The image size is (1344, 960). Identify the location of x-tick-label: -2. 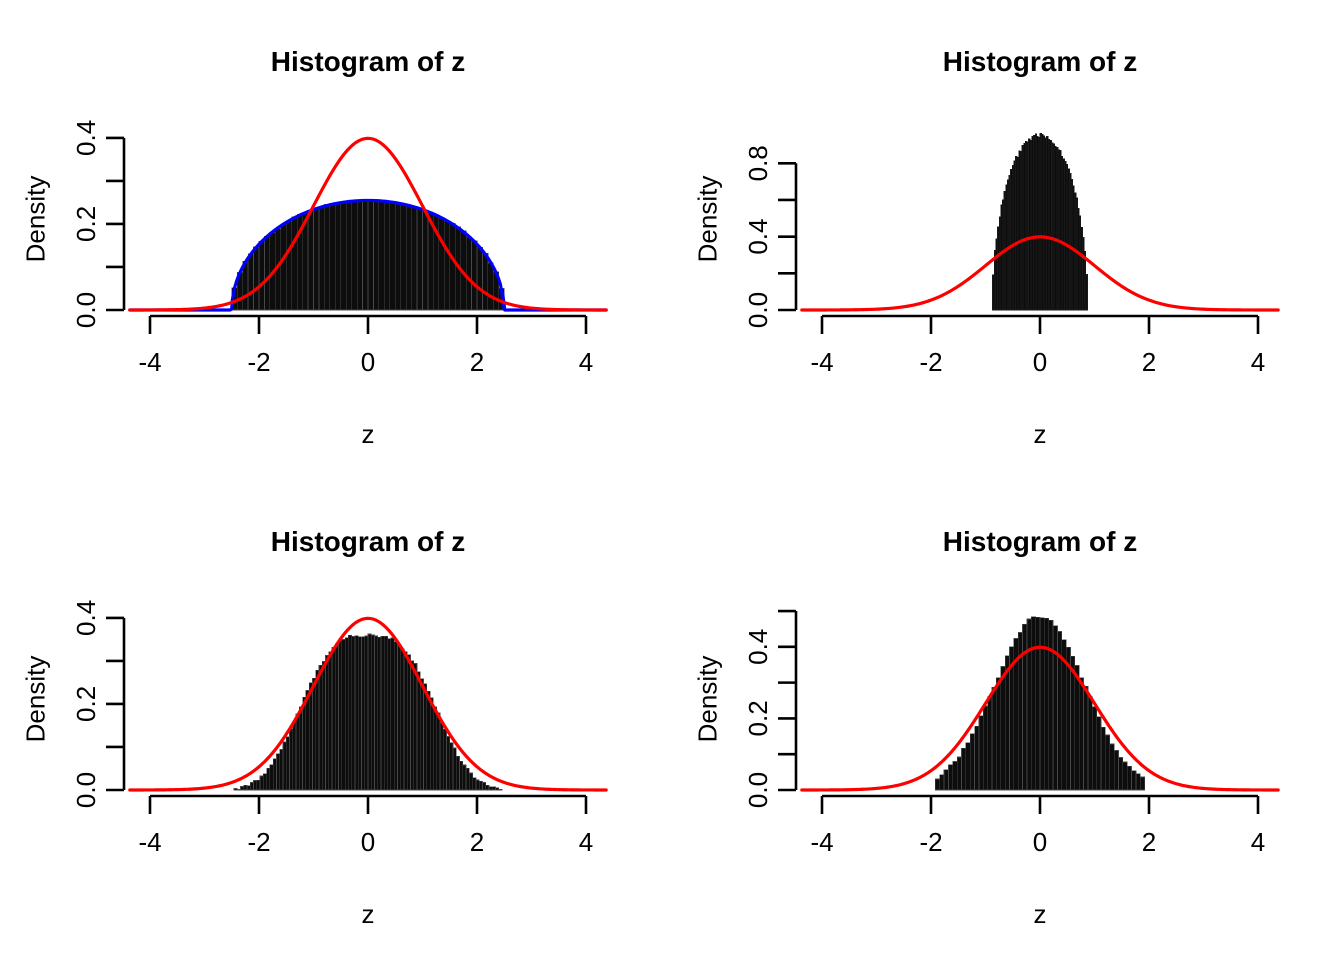
(930, 842).